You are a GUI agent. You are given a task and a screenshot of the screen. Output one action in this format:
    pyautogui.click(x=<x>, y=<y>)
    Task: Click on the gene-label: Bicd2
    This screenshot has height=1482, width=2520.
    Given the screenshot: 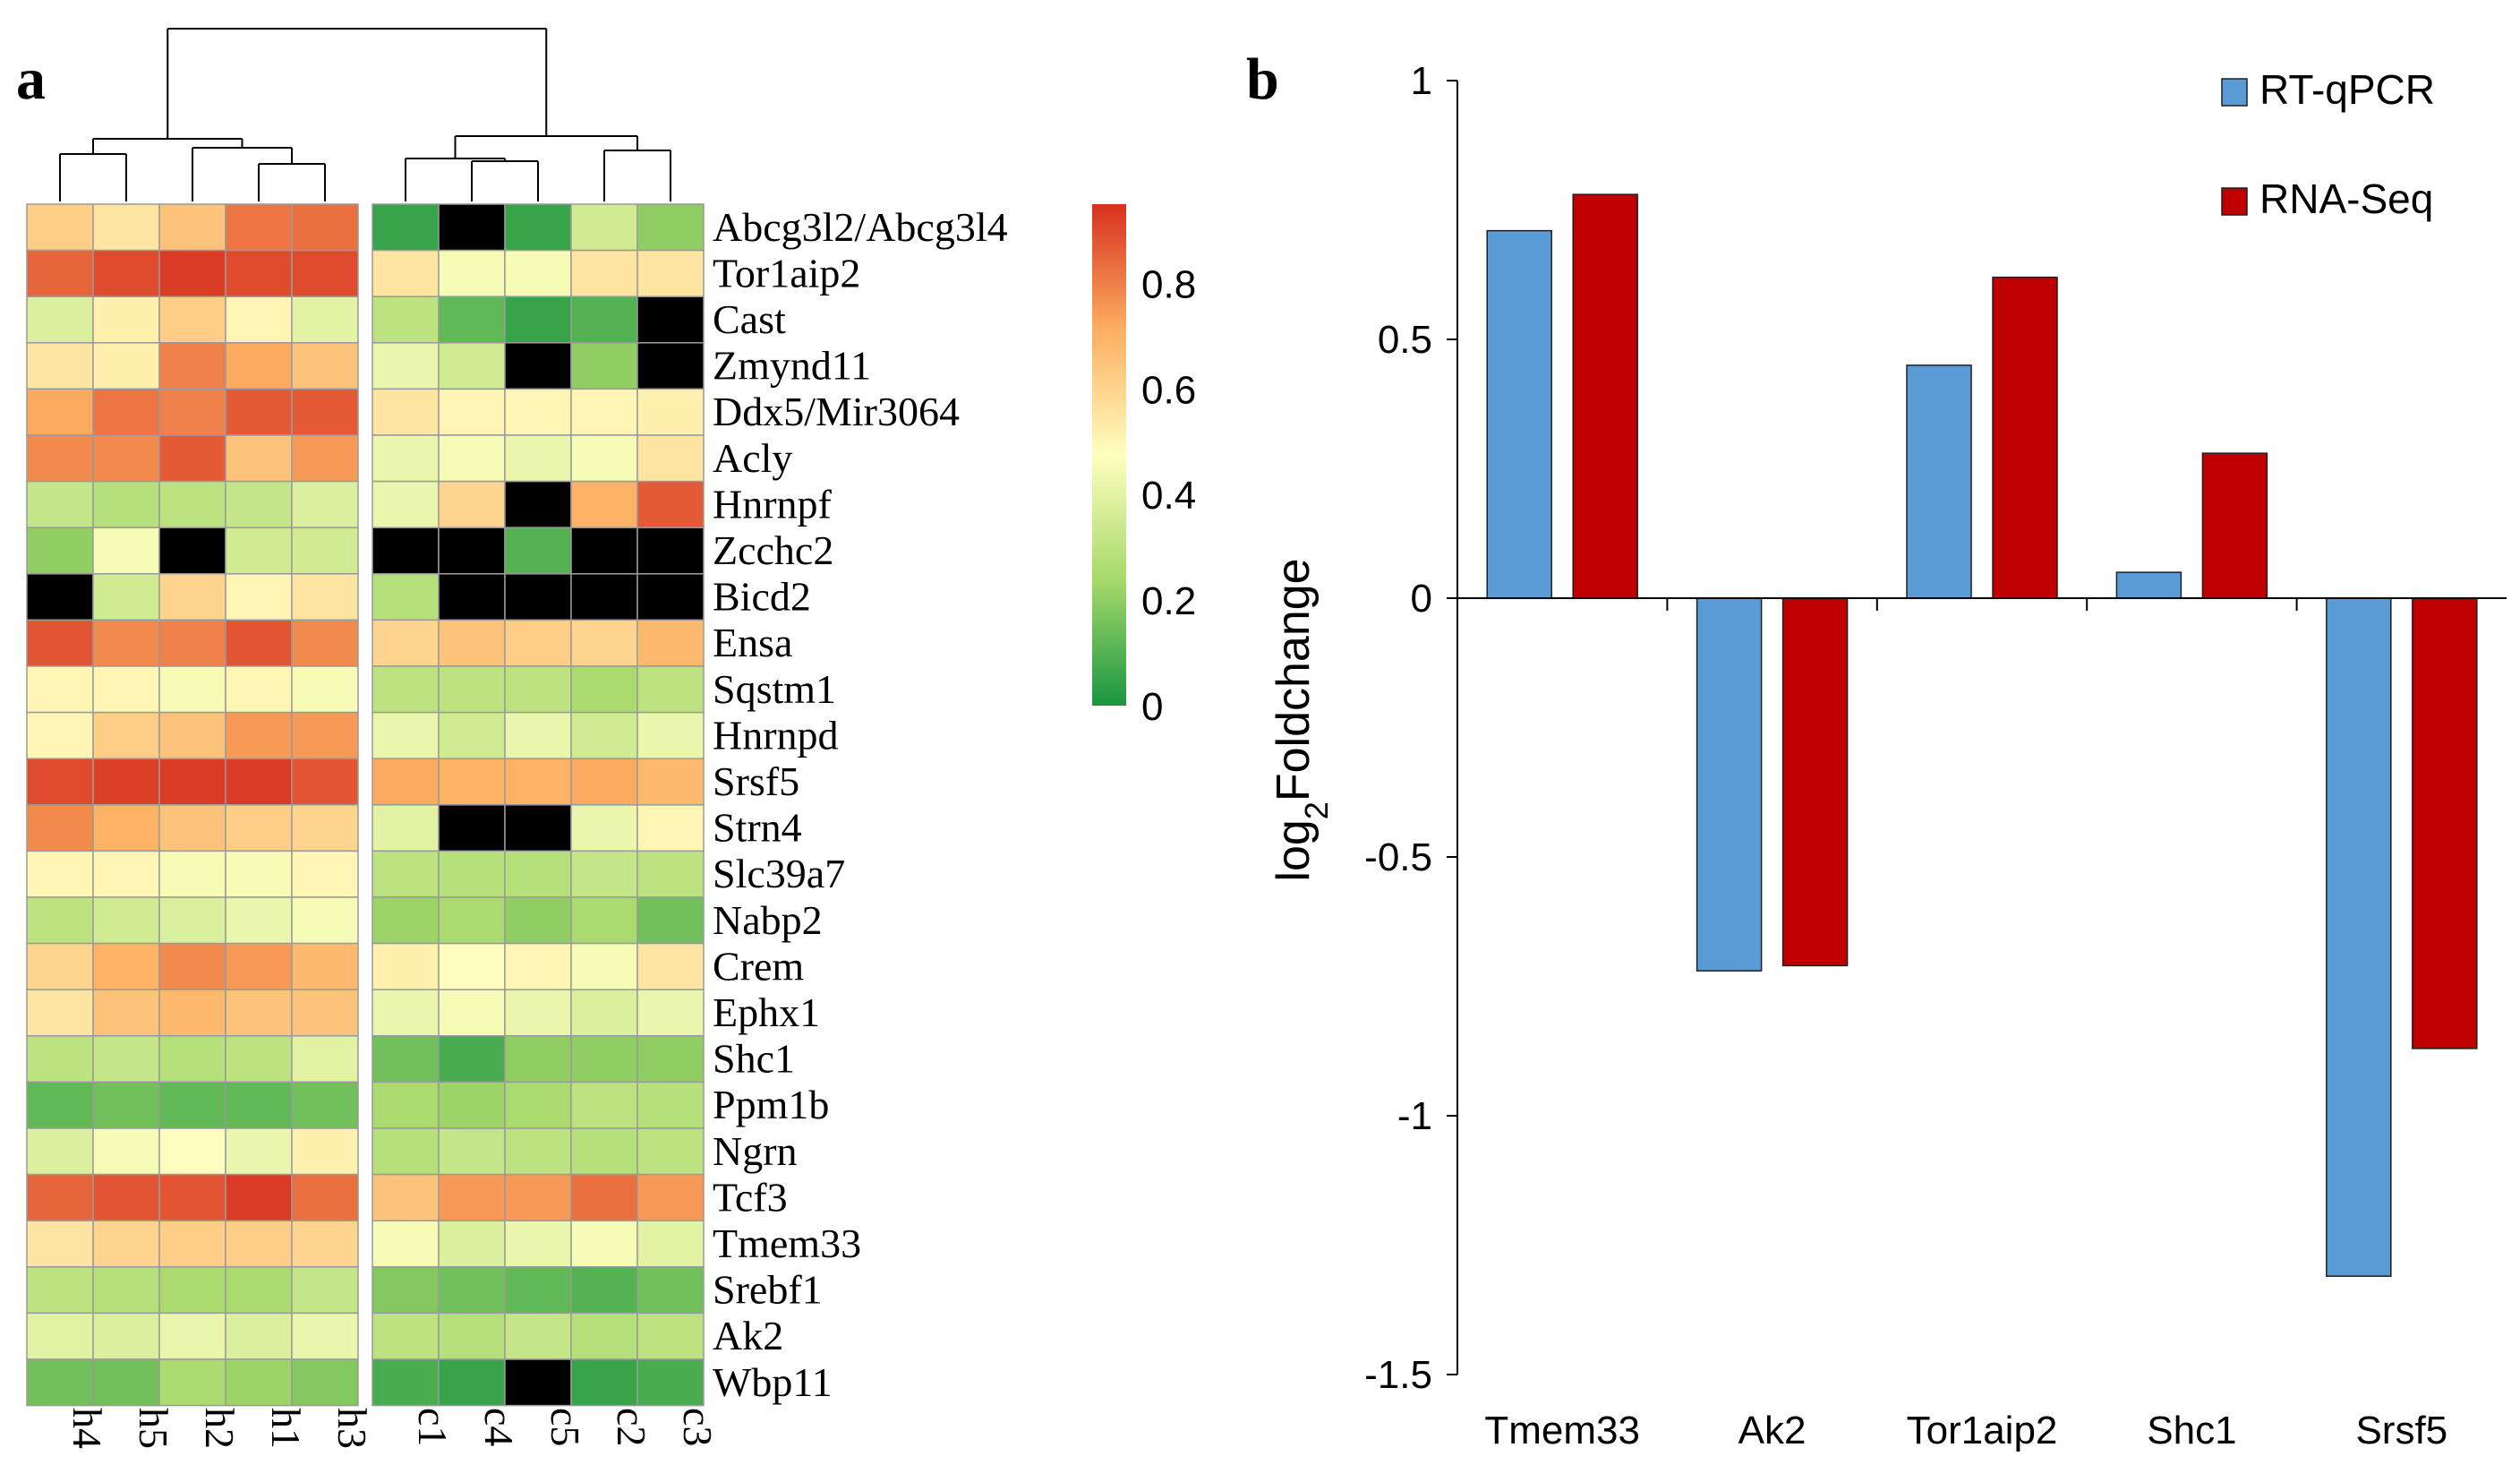 What is the action you would take?
    pyautogui.click(x=762, y=597)
    